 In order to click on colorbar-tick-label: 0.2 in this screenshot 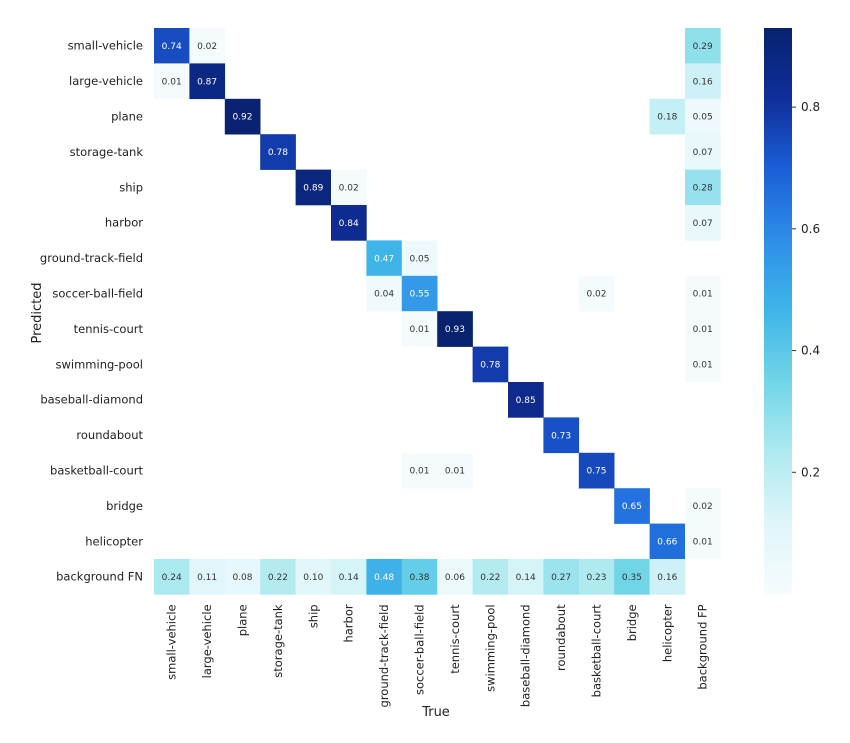, I will do `click(810, 472)`.